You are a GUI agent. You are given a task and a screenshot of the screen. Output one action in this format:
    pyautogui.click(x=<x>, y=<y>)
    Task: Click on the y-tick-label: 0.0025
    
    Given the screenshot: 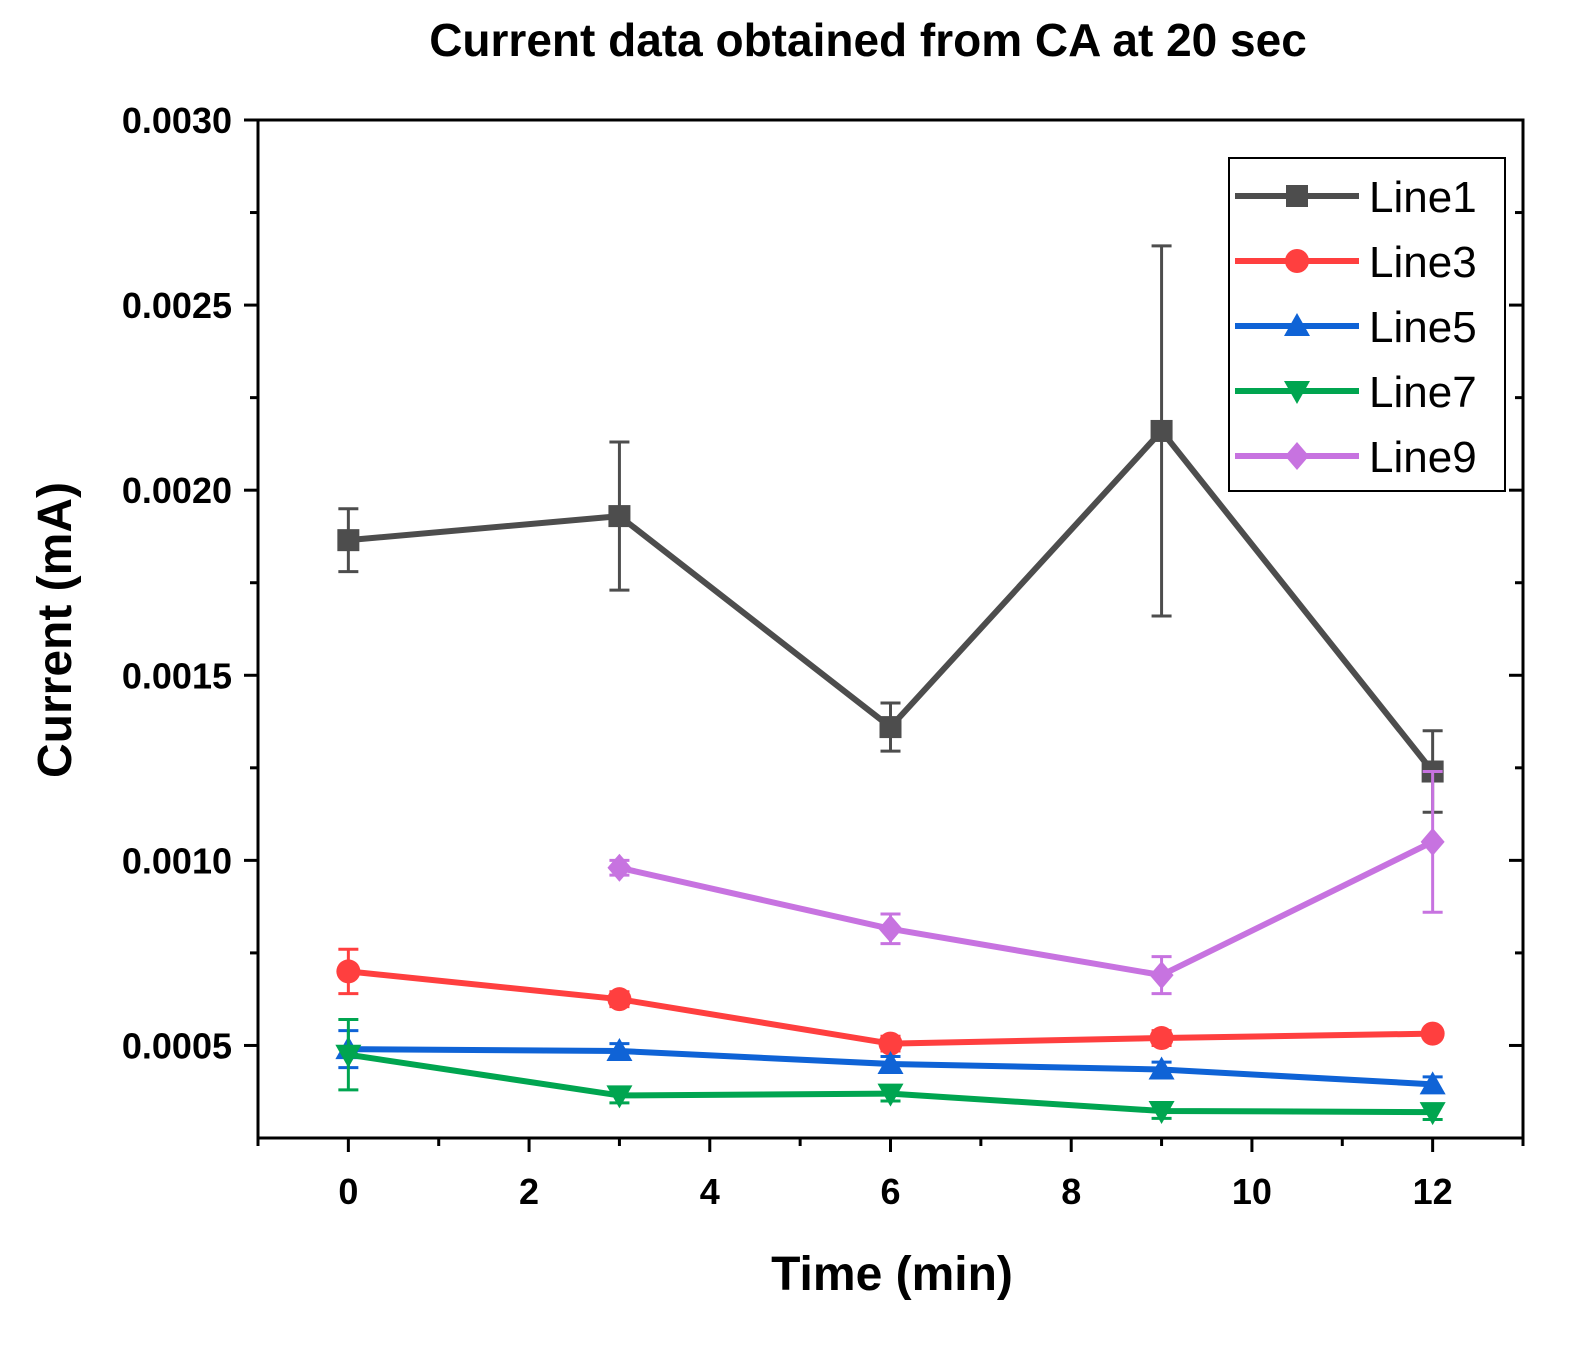 What is the action you would take?
    pyautogui.click(x=177, y=305)
    